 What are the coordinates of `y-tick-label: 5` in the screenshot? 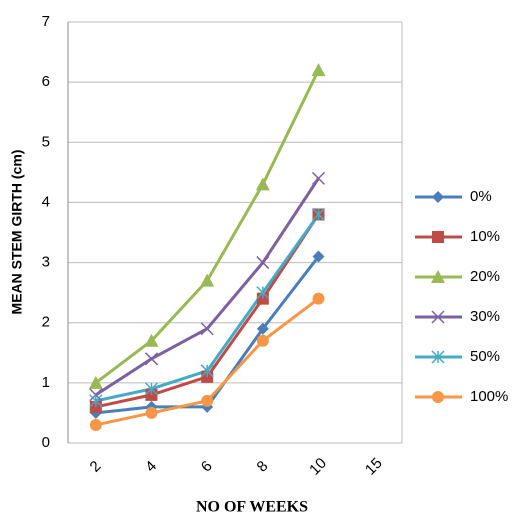 It's located at (46, 141).